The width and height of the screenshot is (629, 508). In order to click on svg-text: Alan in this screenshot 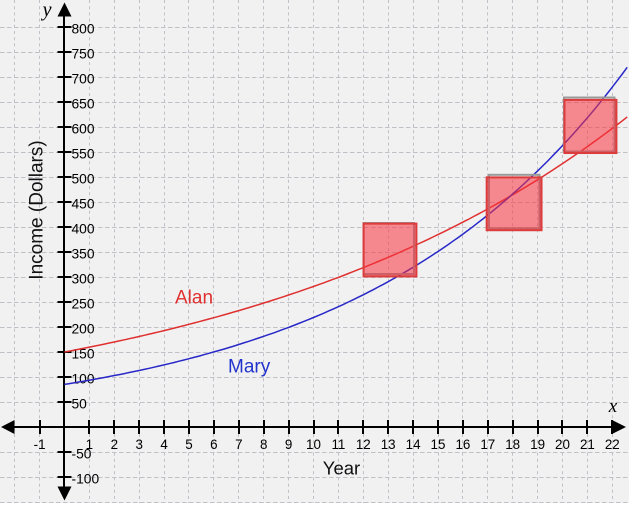, I will do `click(194, 298)`.